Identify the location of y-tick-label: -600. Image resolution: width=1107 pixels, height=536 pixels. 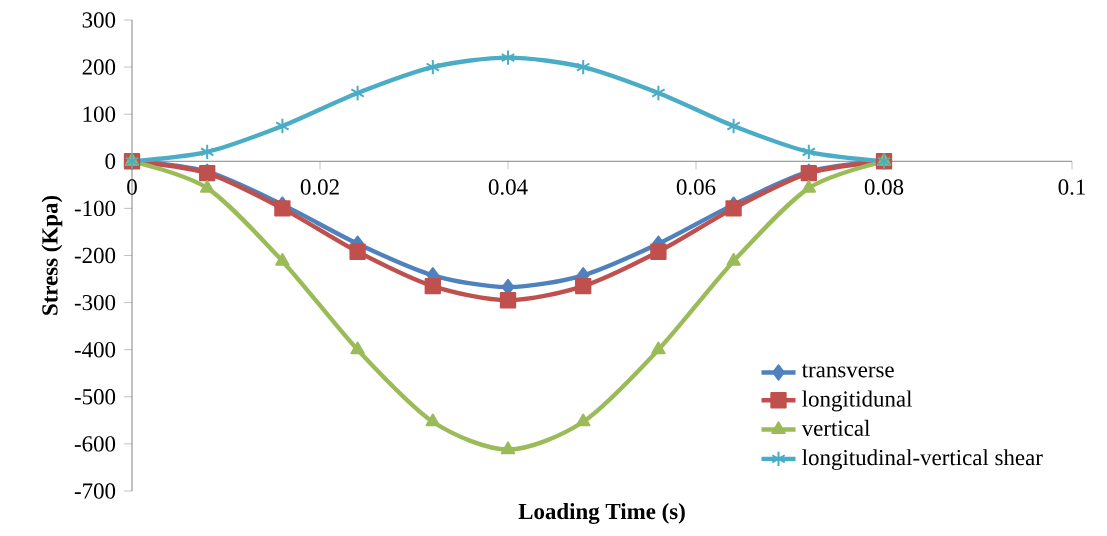
(95, 444).